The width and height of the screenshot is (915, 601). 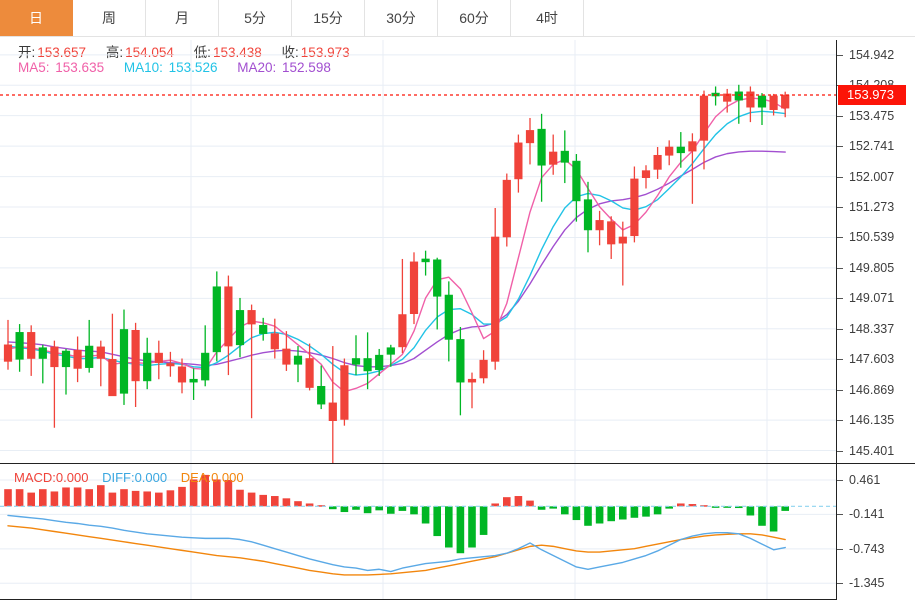 I want to click on ohlc-row: 开: 153.657 高: 154.054 低: 153.438 收: 153.973, so click(x=185, y=51).